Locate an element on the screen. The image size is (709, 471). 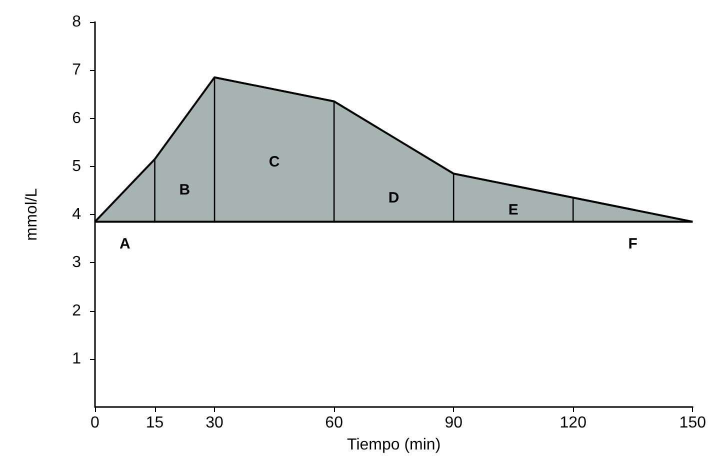
y-tick-label: 8 is located at coordinates (77, 22).